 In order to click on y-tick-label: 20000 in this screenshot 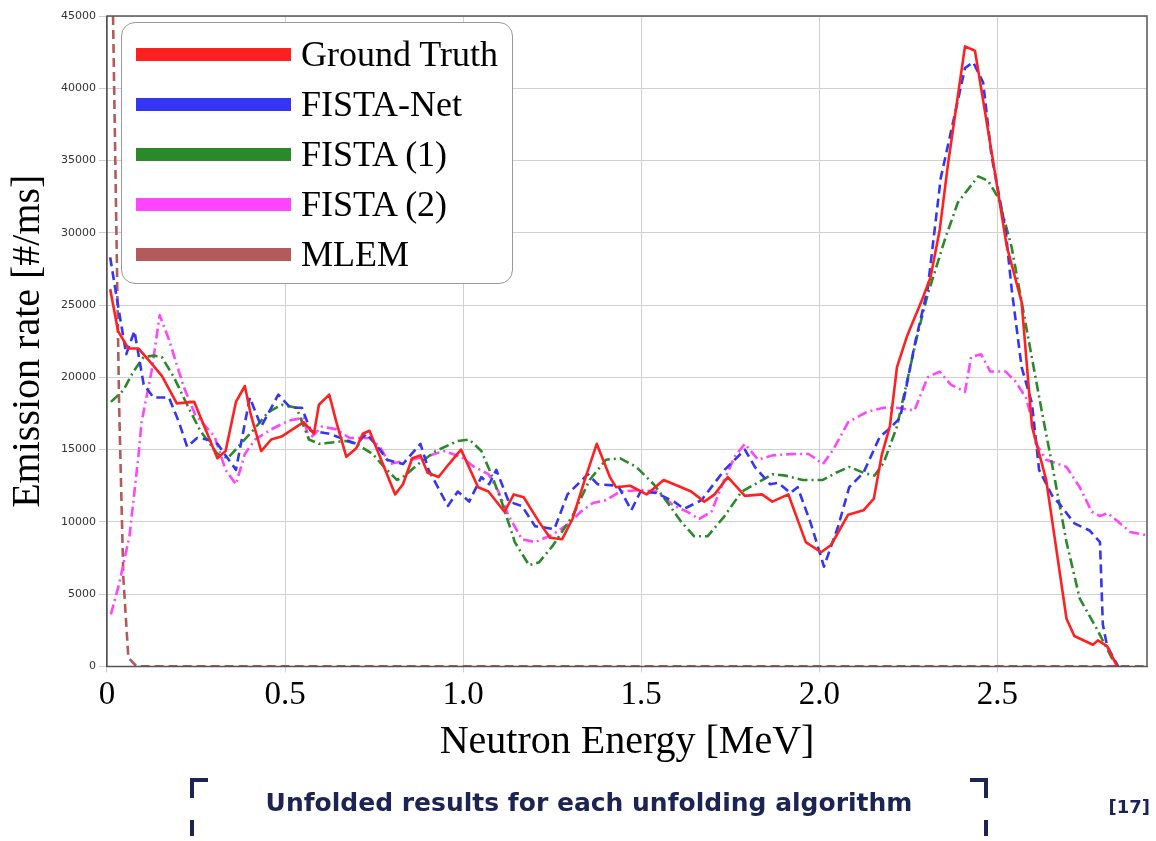, I will do `click(78, 377)`.